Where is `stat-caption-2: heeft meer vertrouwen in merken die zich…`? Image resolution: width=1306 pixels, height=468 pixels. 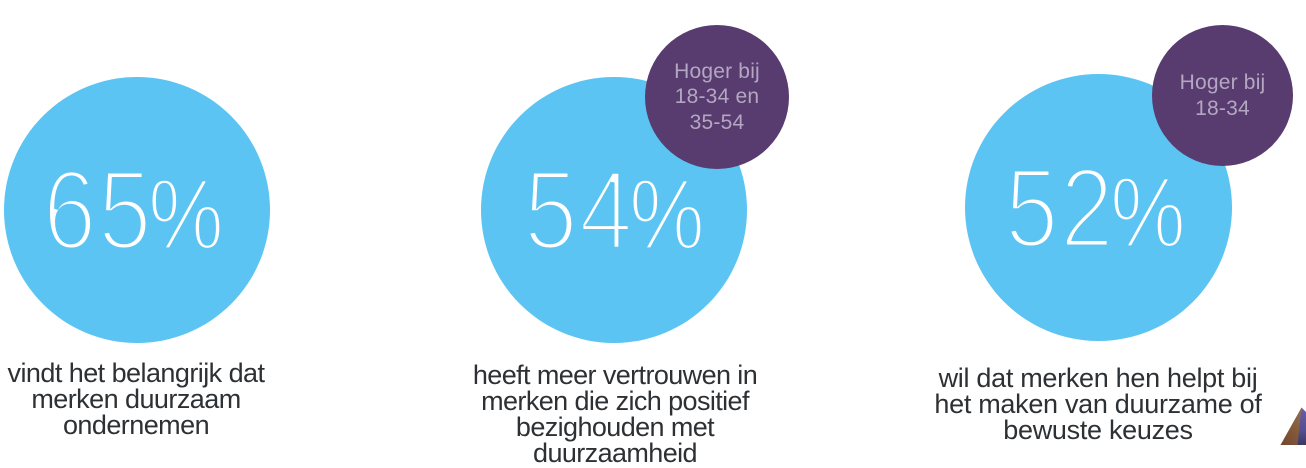 stat-caption-2: heeft meer vertrouwen in merken die zich… is located at coordinates (615, 414).